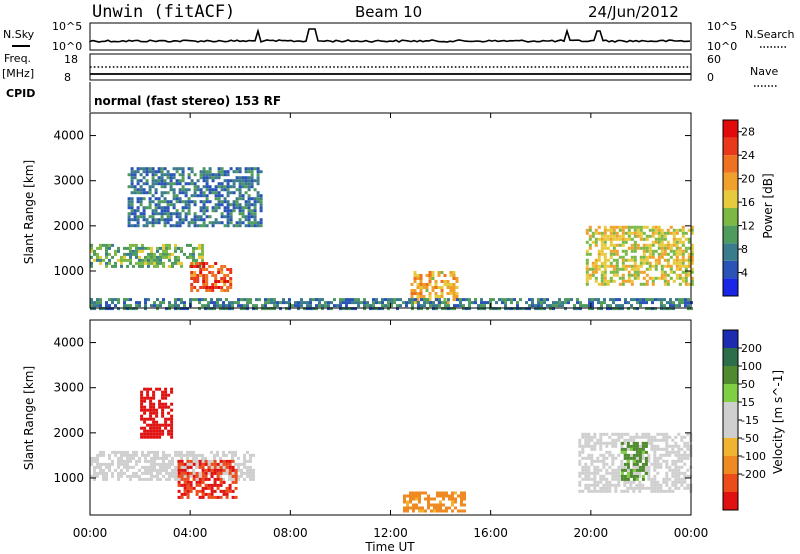 The height and width of the screenshot is (554, 800). Describe the element at coordinates (750, 438) in the screenshot. I see `velocity-colorbar-tick-label: -50` at that location.